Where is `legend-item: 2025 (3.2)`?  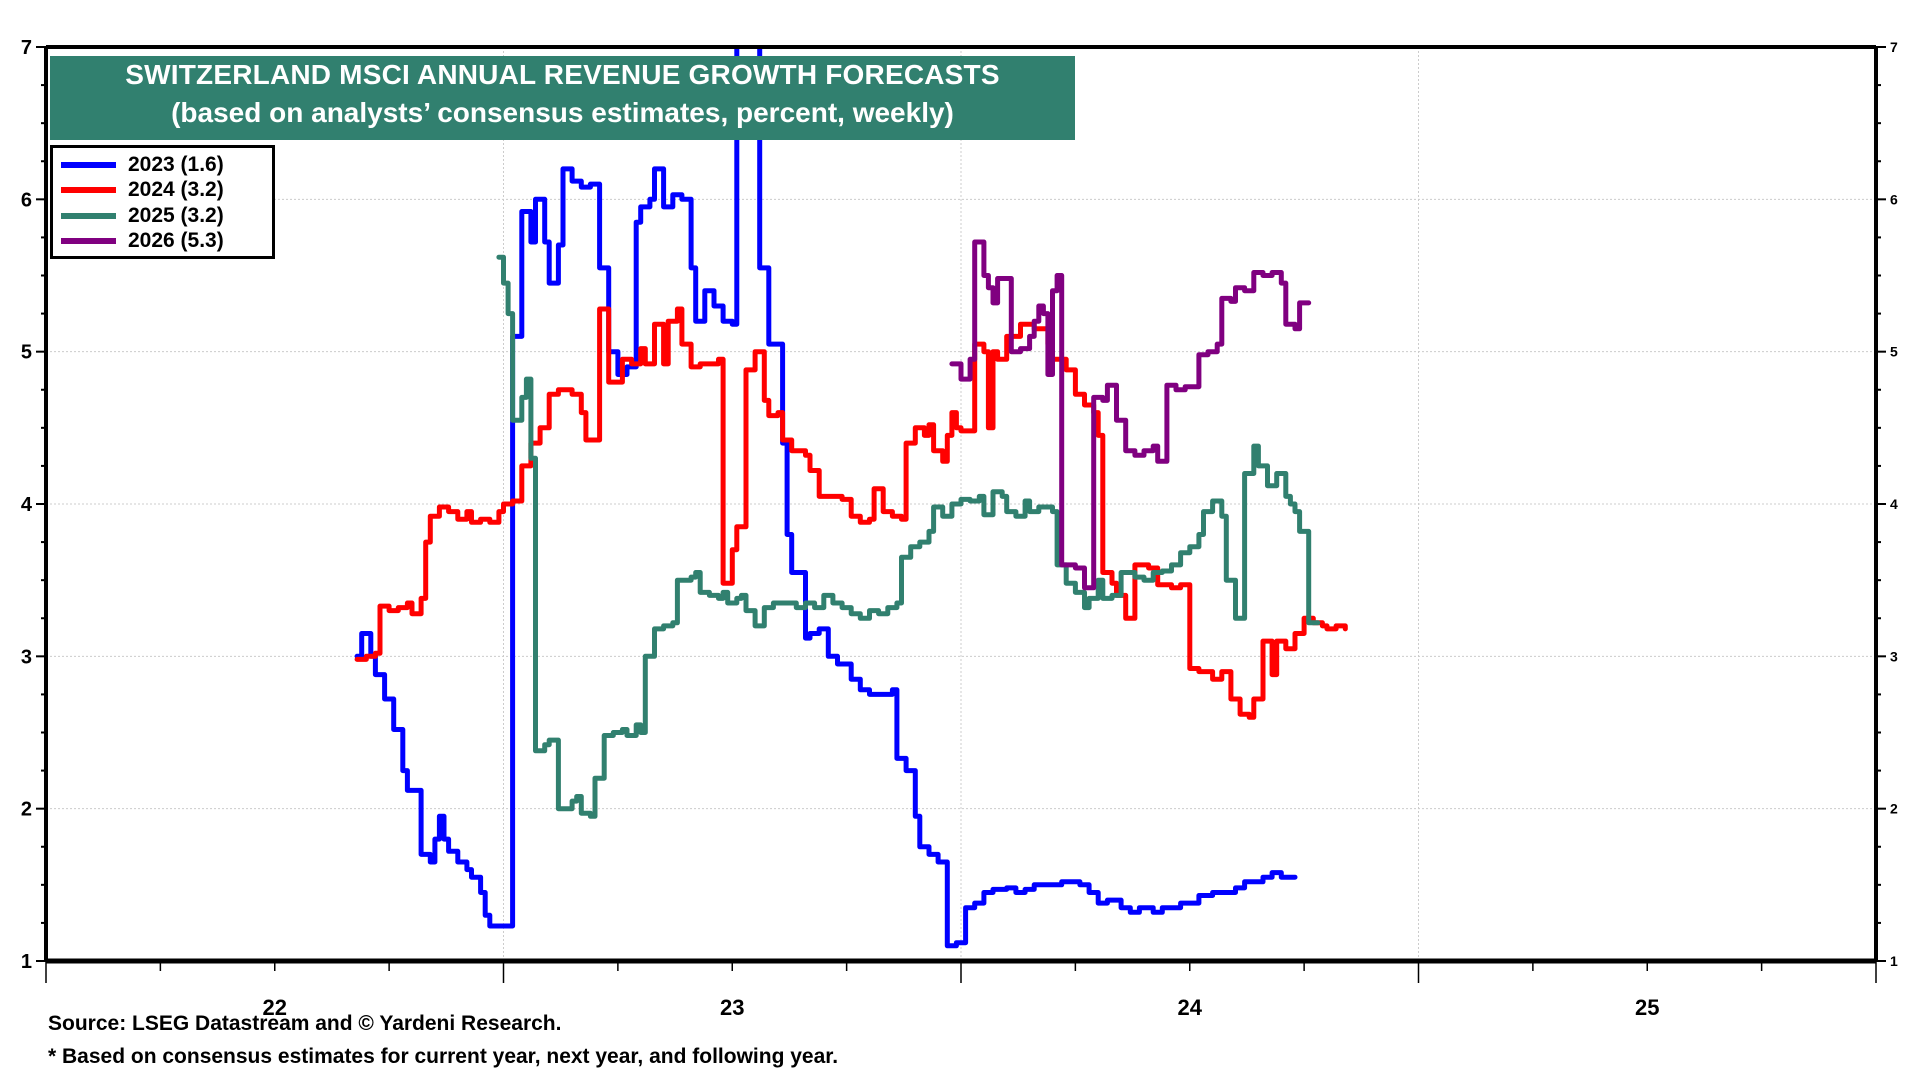 legend-item: 2025 (3.2) is located at coordinates (162, 216).